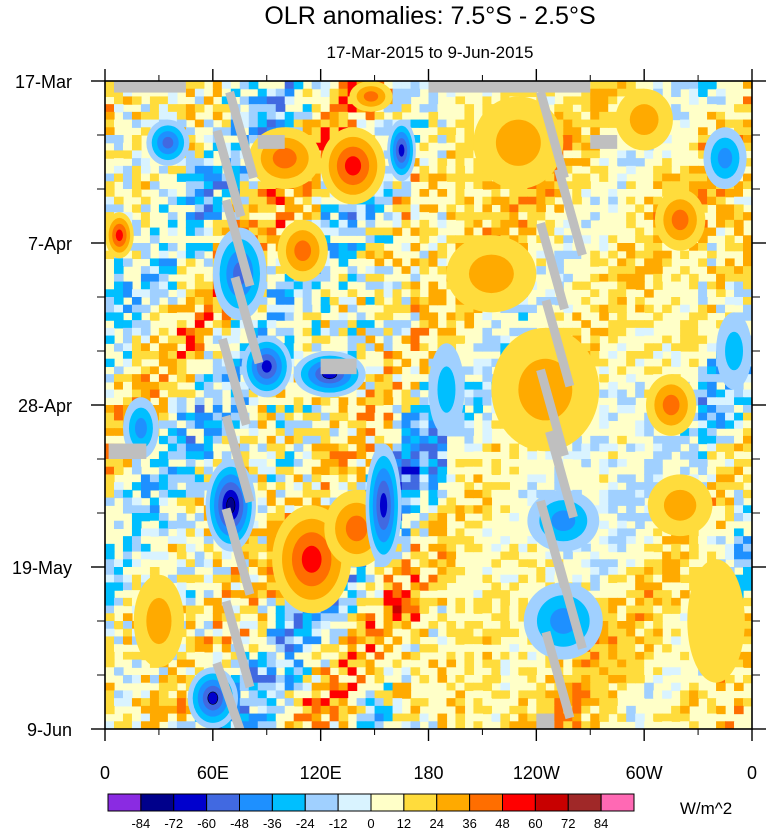 This screenshot has width=772, height=830. What do you see at coordinates (680, 505) in the screenshot?
I see `region-contour` at bounding box center [680, 505].